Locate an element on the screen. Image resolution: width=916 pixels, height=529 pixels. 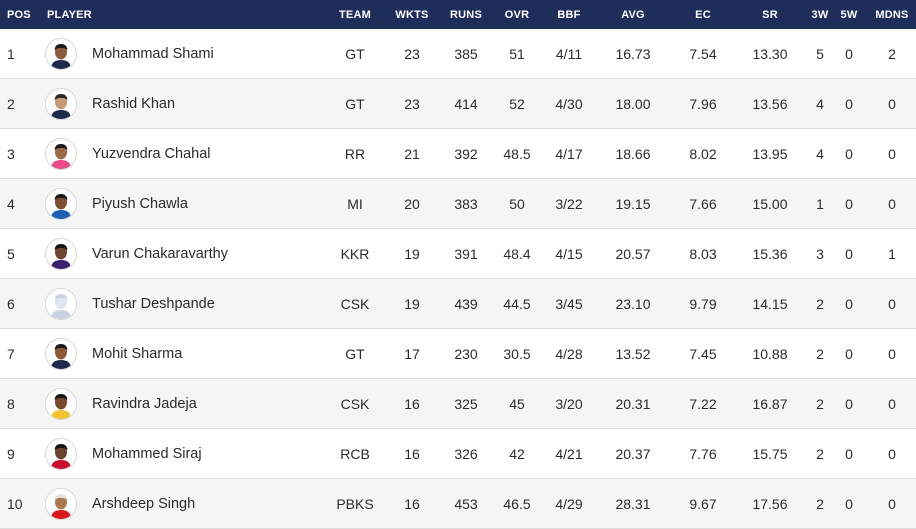
header-wkts: WKTS is located at coordinates (412, 14).